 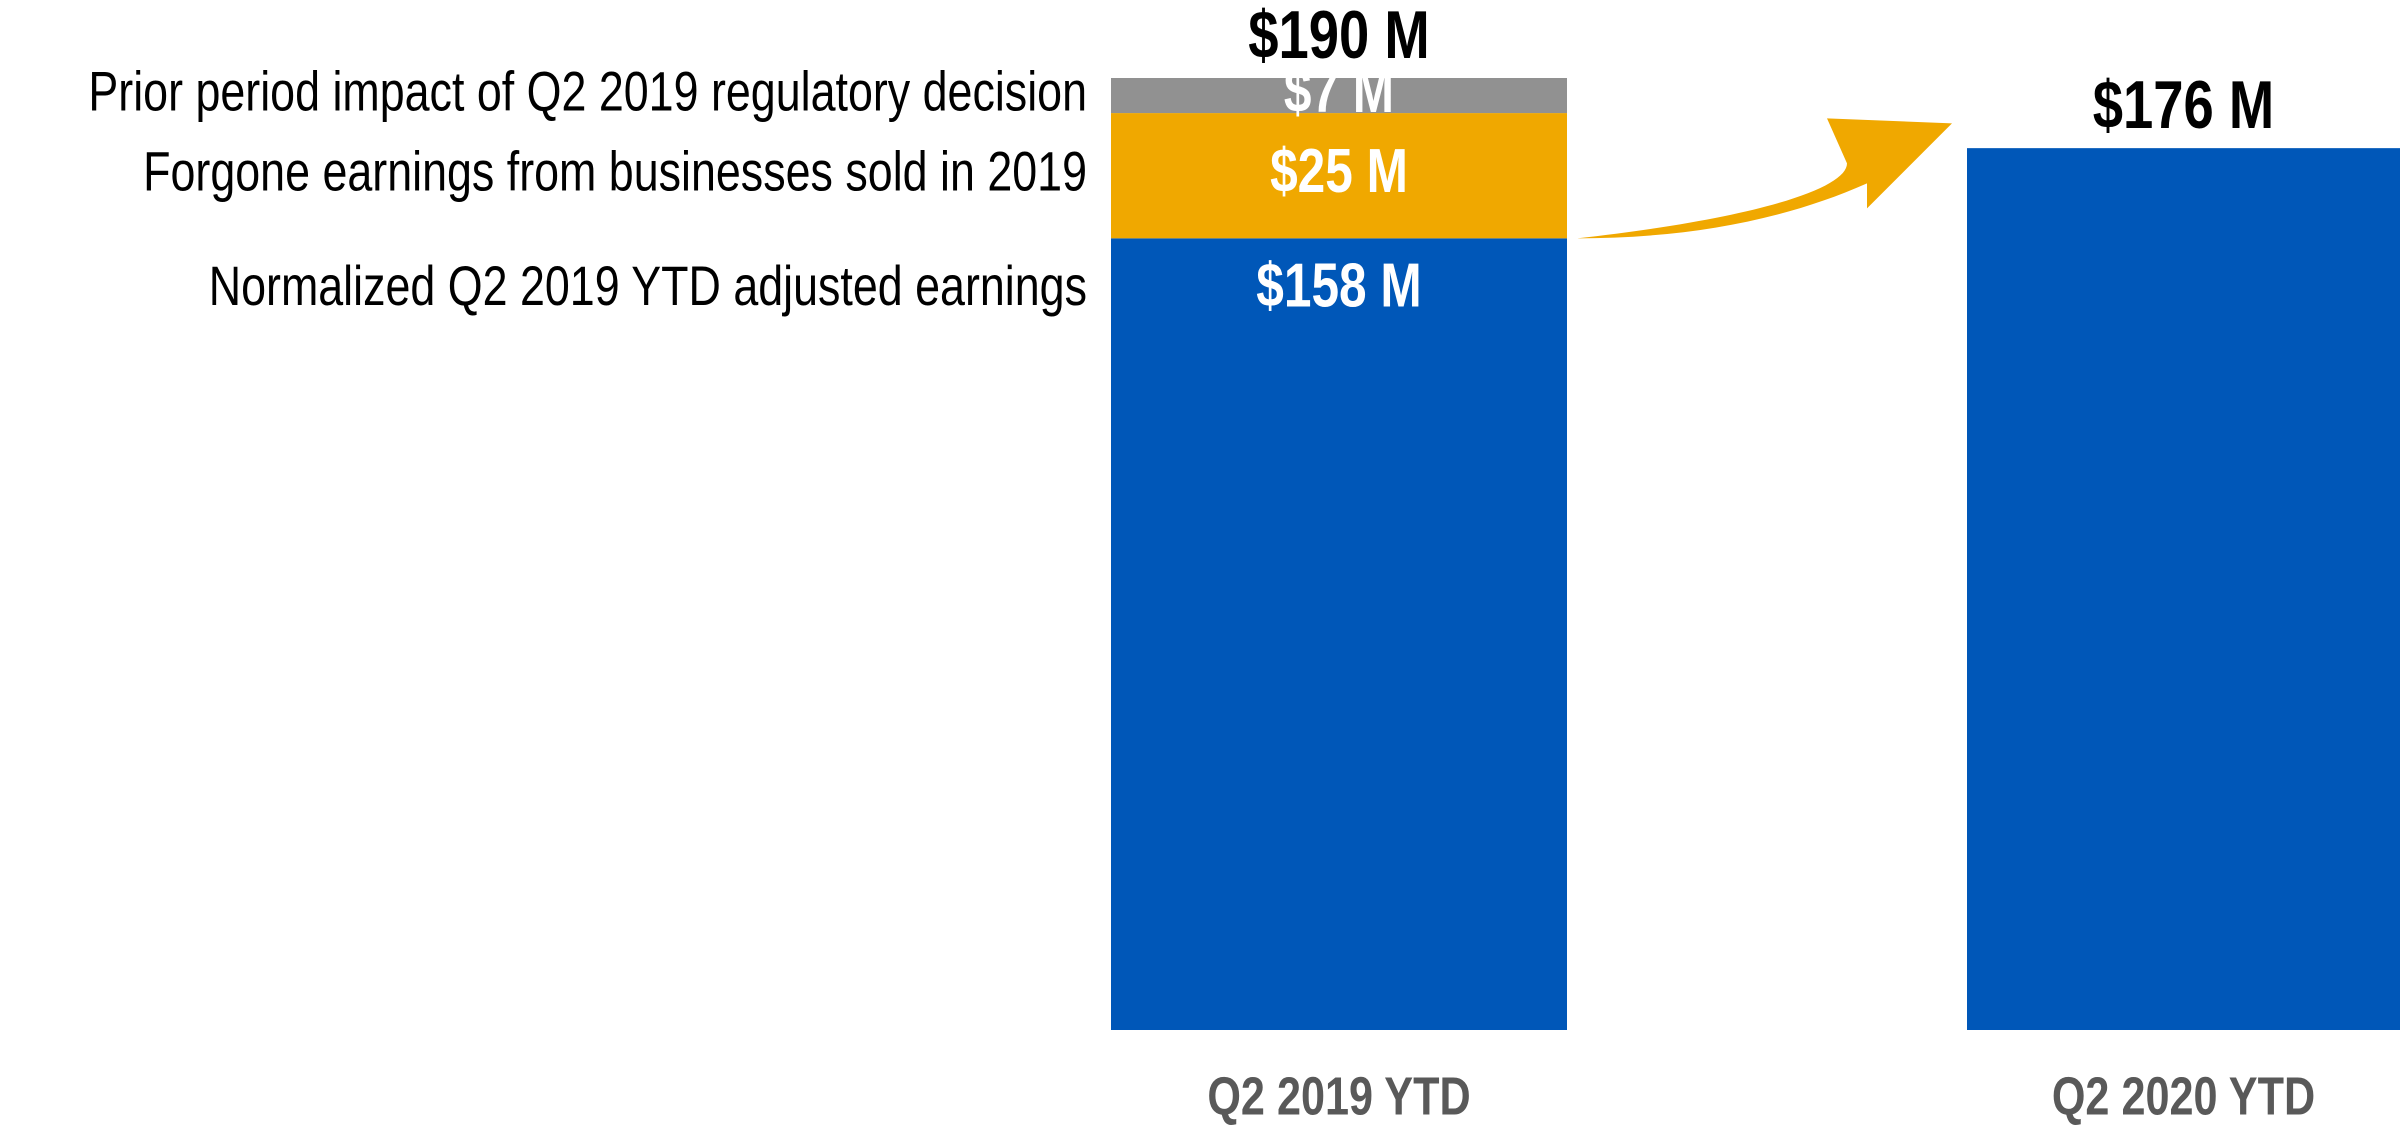 What do you see at coordinates (1764, 178) in the screenshot?
I see `arrow` at bounding box center [1764, 178].